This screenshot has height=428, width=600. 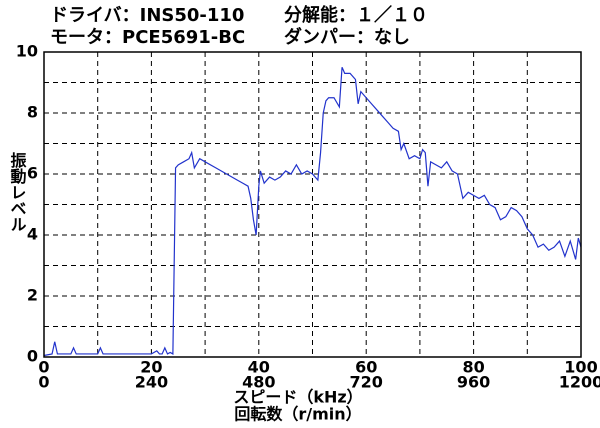 I want to click on x-tick-label: 0, so click(x=43, y=367).